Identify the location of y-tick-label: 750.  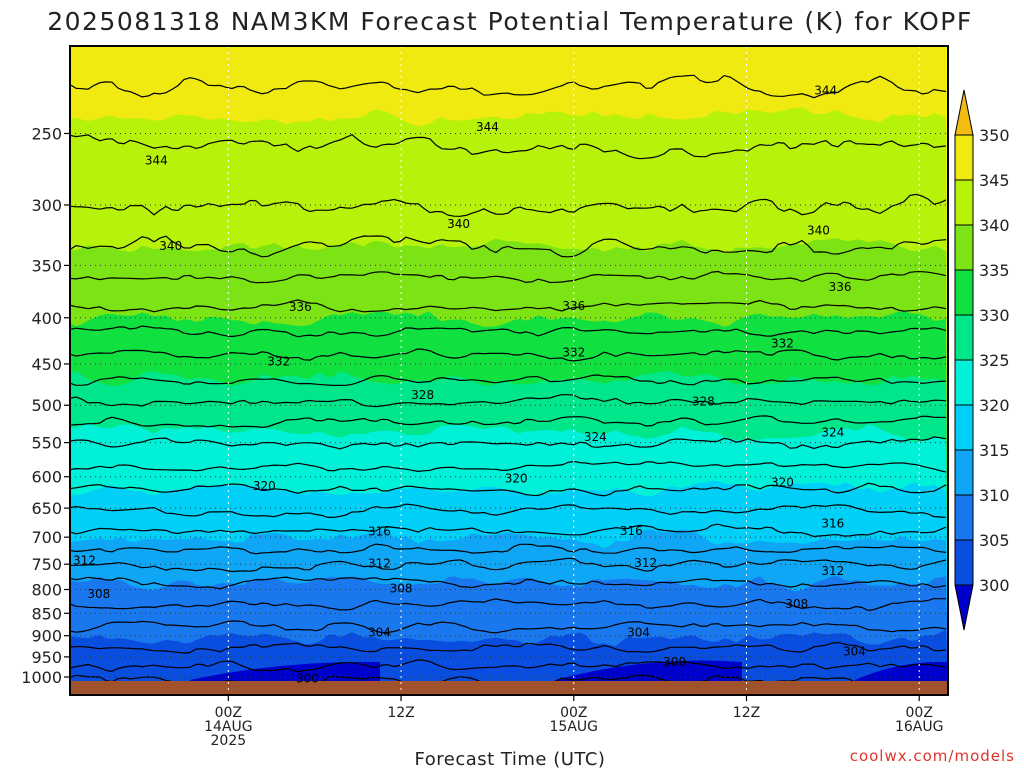
(46, 564).